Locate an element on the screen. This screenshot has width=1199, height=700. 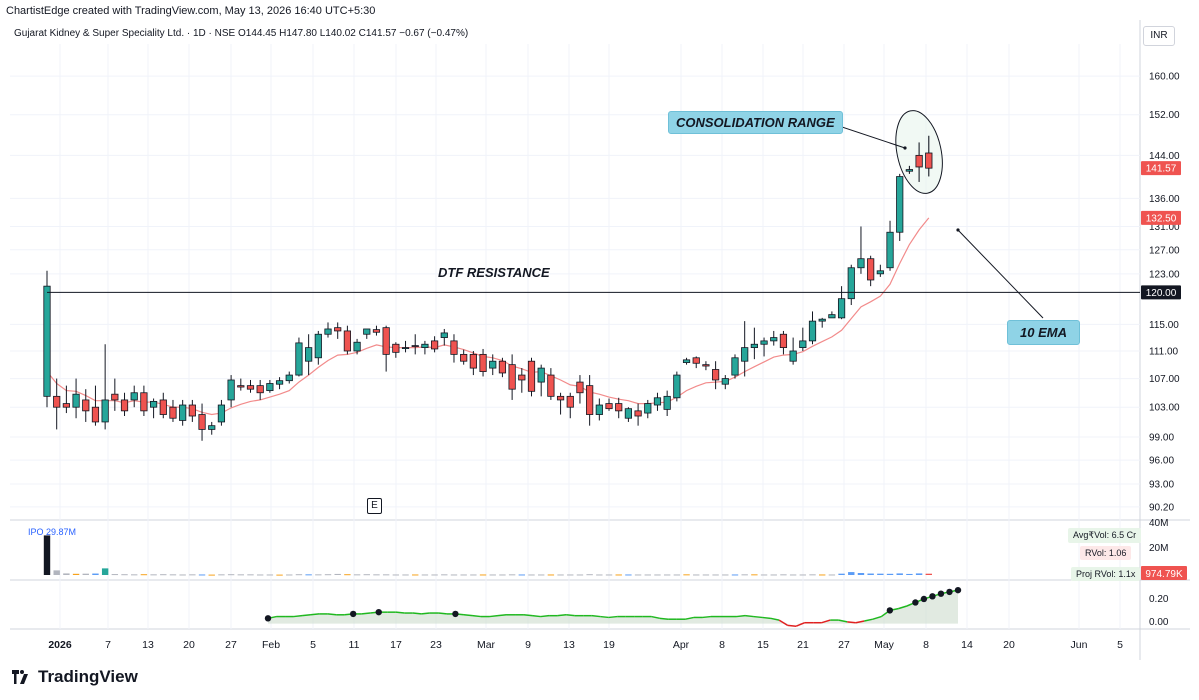
brand-text: TradingView is located at coordinates (88, 676).